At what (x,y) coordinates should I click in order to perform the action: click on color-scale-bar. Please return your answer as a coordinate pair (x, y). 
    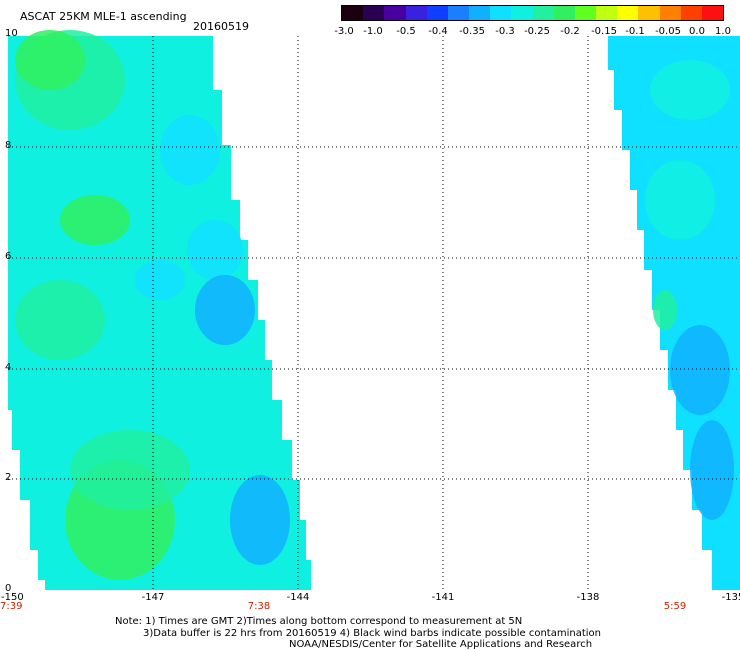
    Looking at the image, I should click on (532, 13).